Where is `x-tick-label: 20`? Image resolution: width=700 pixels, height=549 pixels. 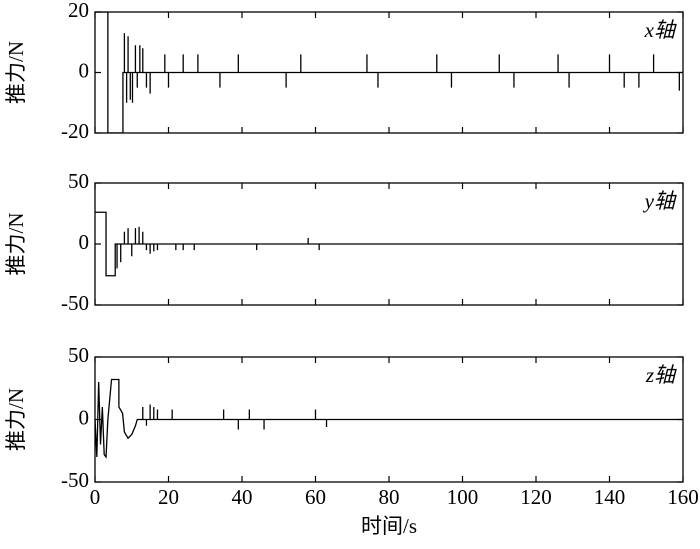
x-tick-label: 20 is located at coordinates (168, 497).